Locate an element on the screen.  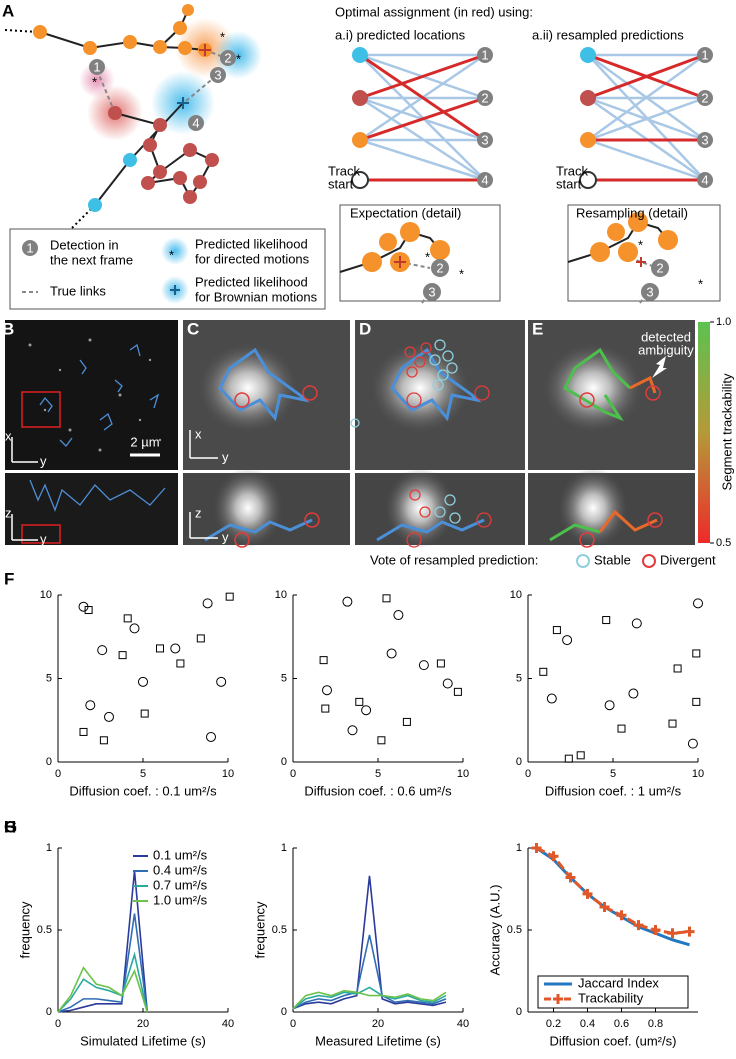
x-tick-label: 40 is located at coordinates (228, 1024).